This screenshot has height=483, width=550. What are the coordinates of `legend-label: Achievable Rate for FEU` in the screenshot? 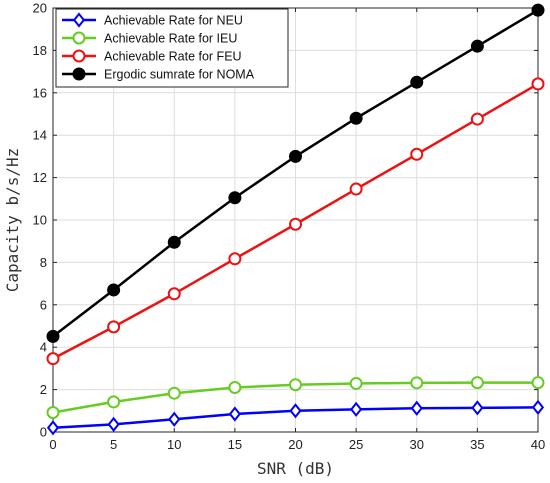 It's located at (173, 57).